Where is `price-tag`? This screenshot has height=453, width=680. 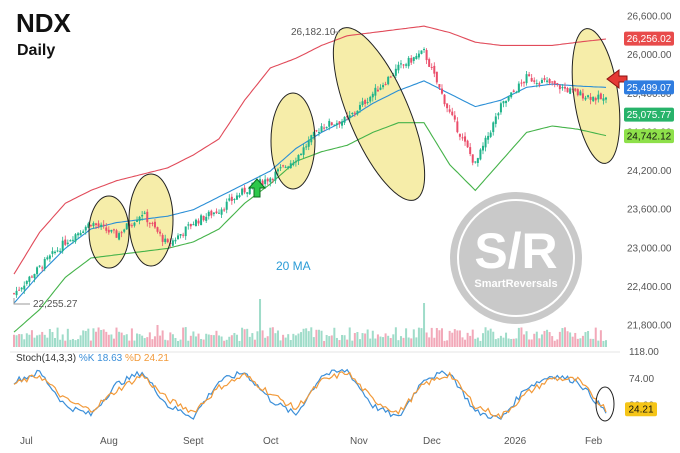 price-tag is located at coordinates (649, 114).